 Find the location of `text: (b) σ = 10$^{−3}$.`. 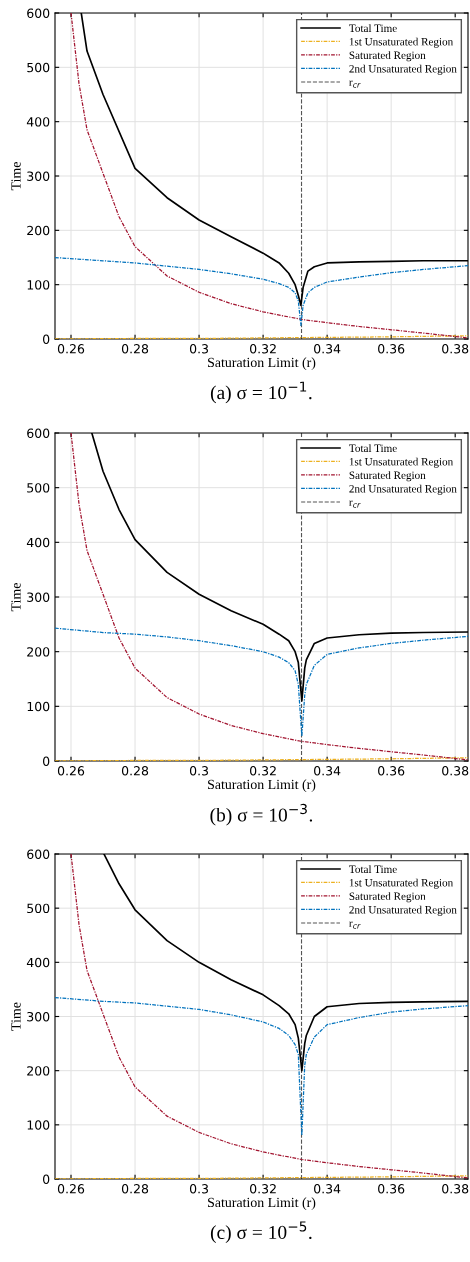

text: (b) σ = 10$^{−3}$. is located at coordinates (261, 814).